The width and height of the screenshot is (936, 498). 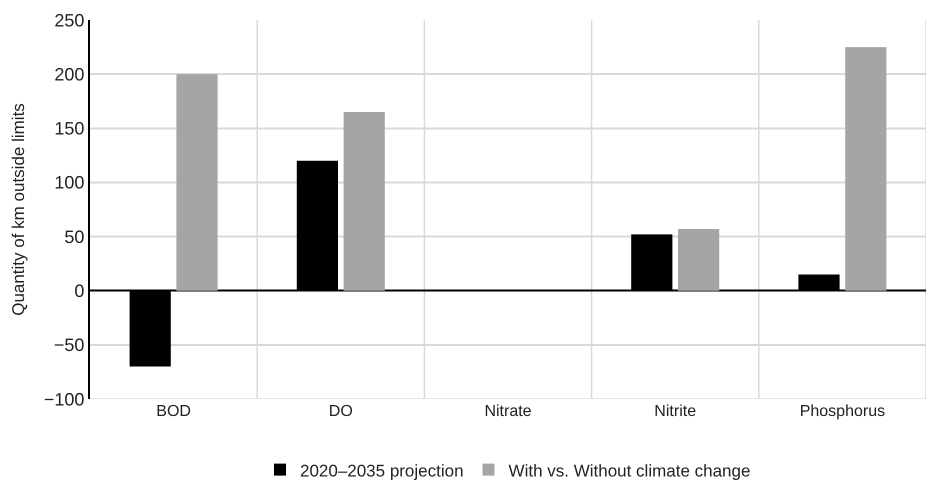 What do you see at coordinates (69, 128) in the screenshot?
I see `y-tick-label: 150` at bounding box center [69, 128].